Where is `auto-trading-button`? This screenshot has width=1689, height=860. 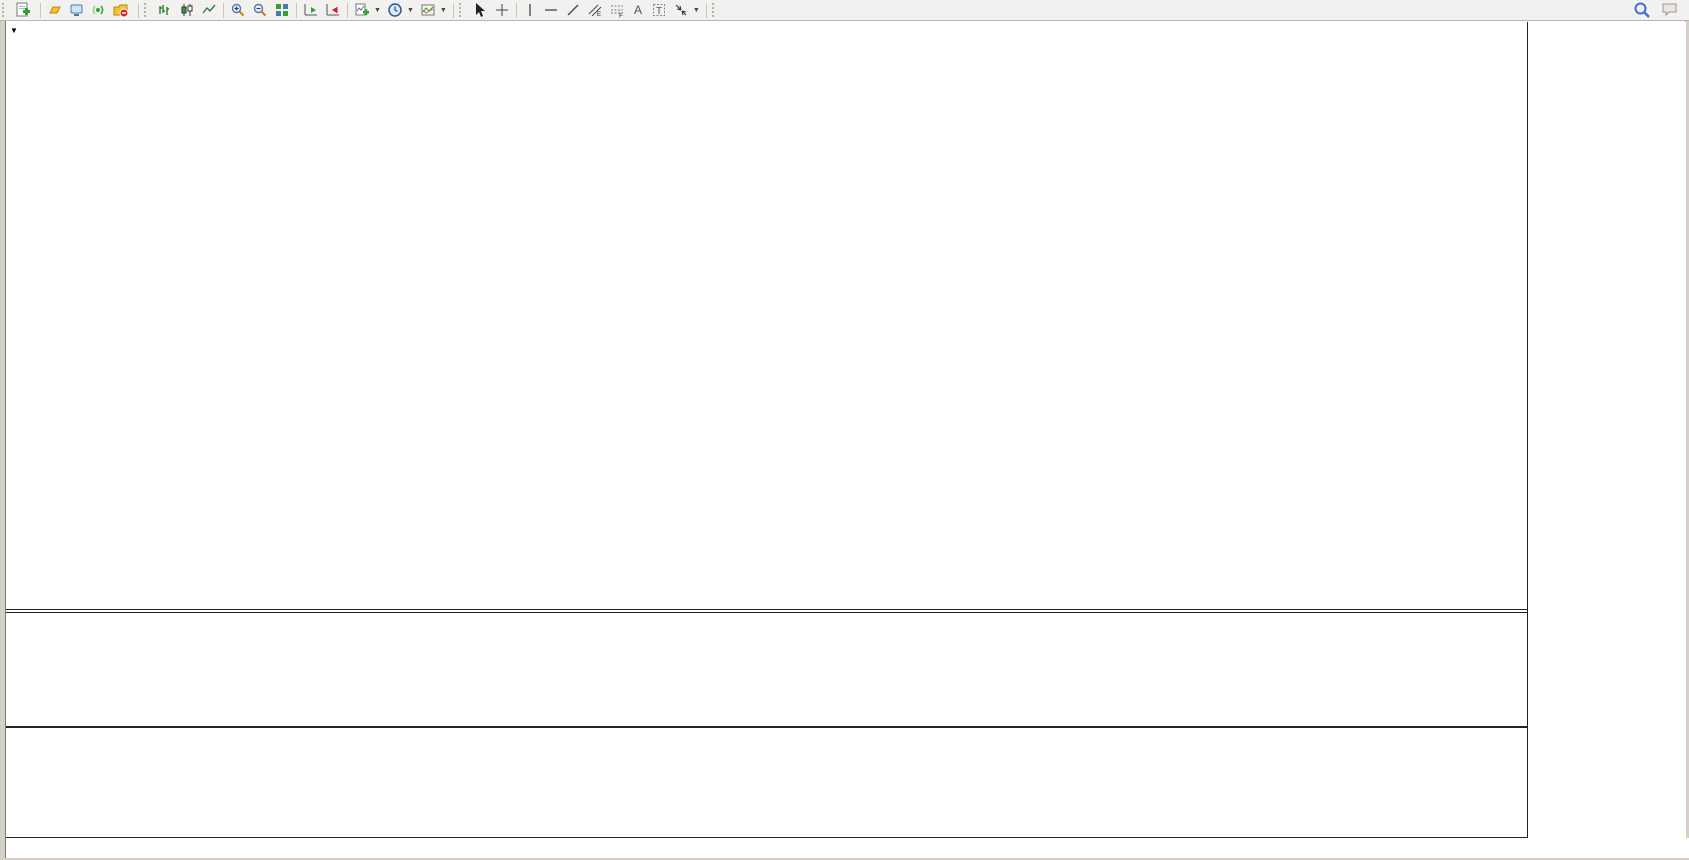 auto-trading-button is located at coordinates (122, 10).